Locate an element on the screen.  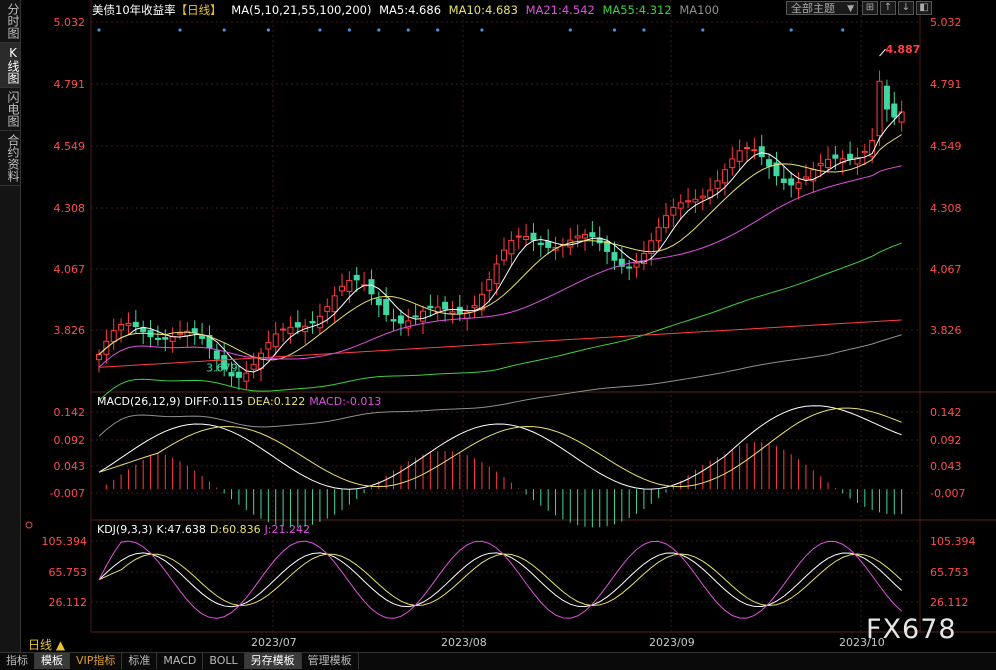
tab-boll: BOLL is located at coordinates (224, 661).